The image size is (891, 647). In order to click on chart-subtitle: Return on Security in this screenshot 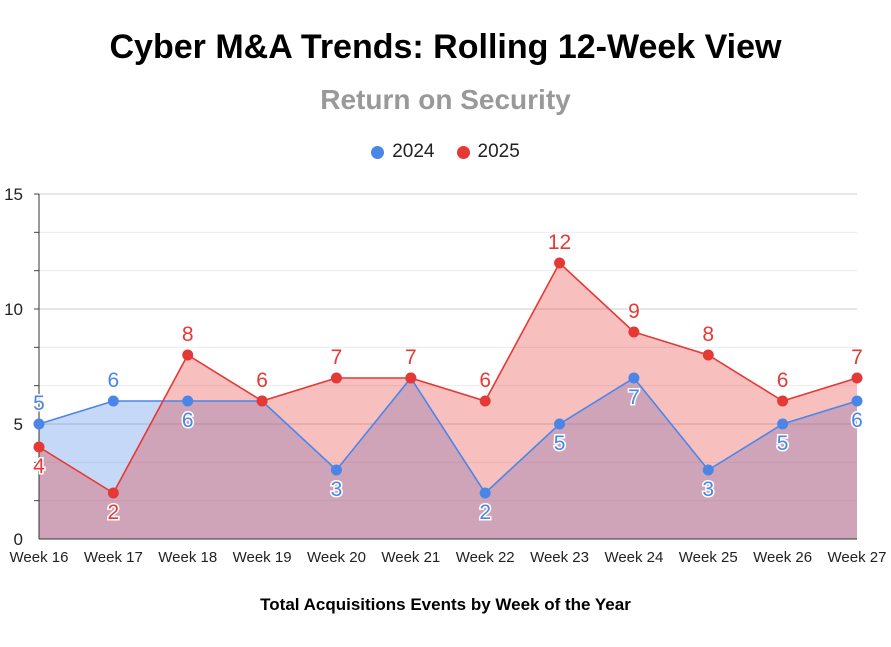, I will do `click(445, 99)`.